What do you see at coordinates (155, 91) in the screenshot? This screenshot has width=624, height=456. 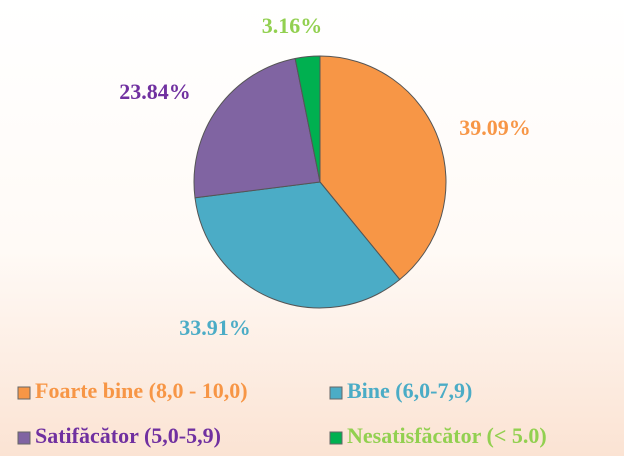 I see `data-label: 23.84%` at bounding box center [155, 91].